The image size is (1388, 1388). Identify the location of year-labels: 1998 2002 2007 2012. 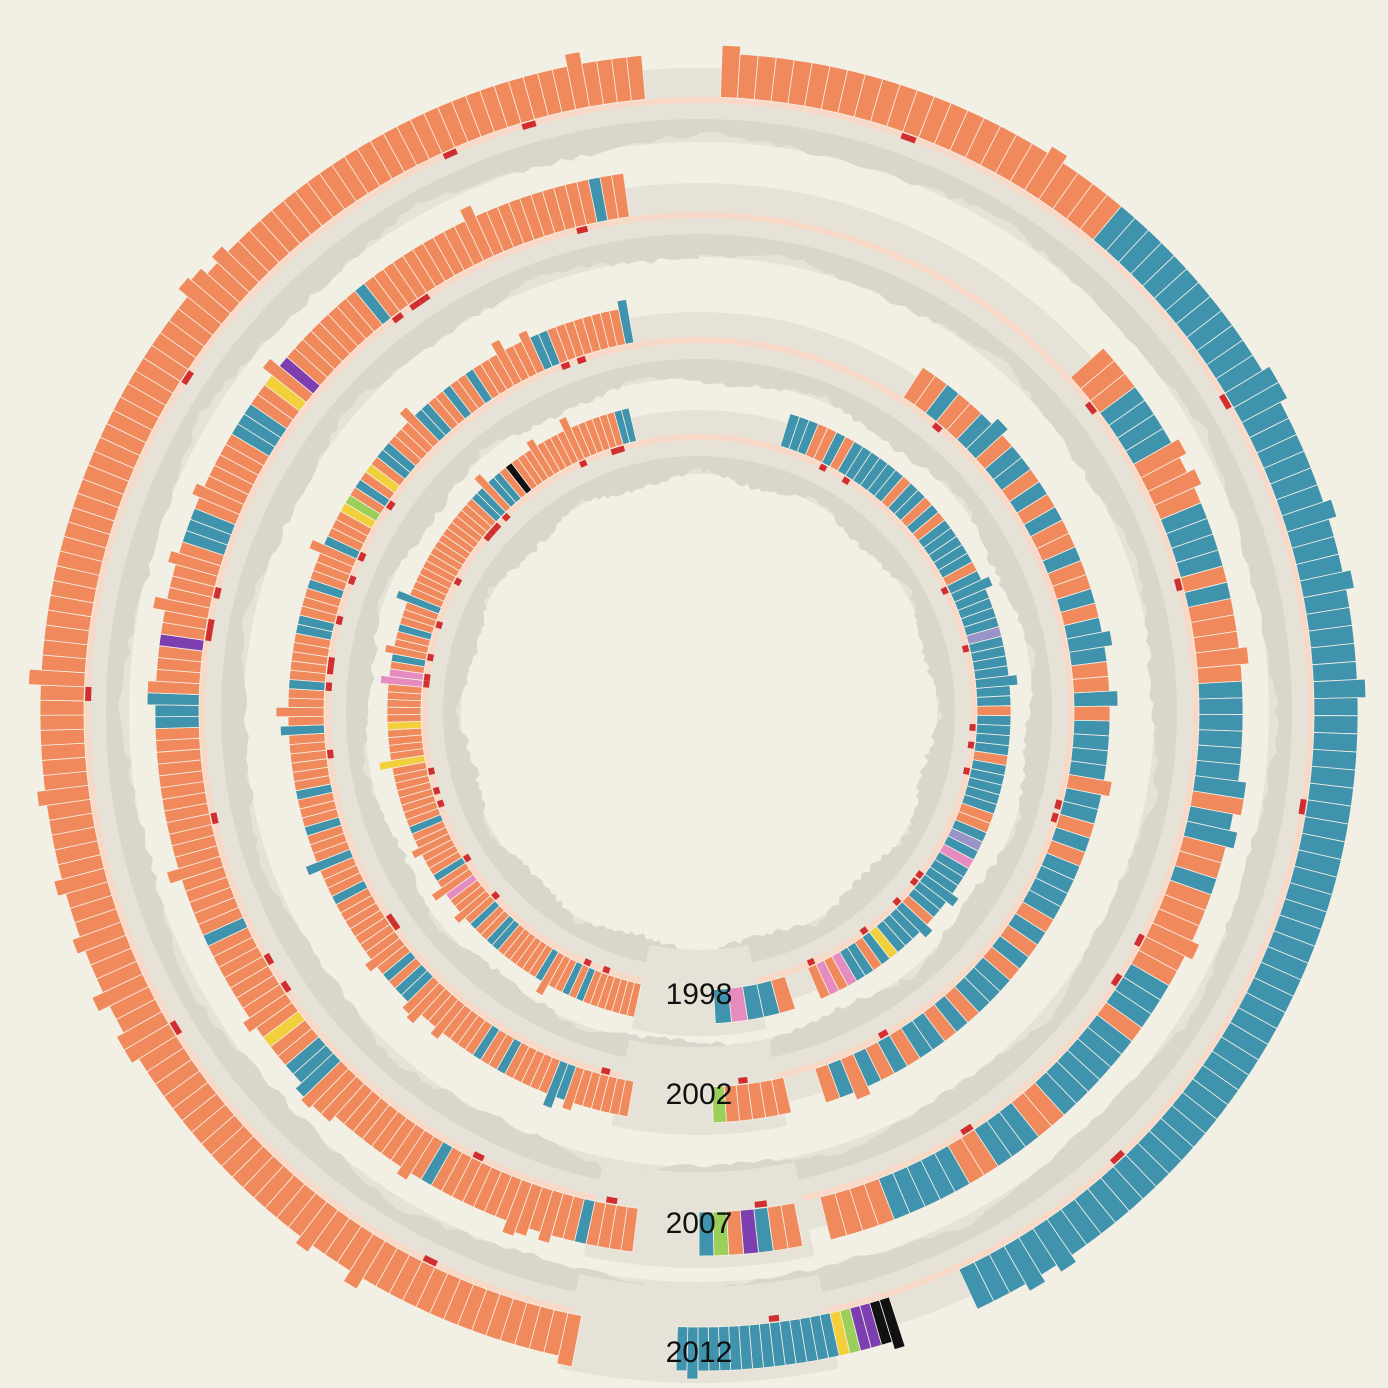
(699, 1173).